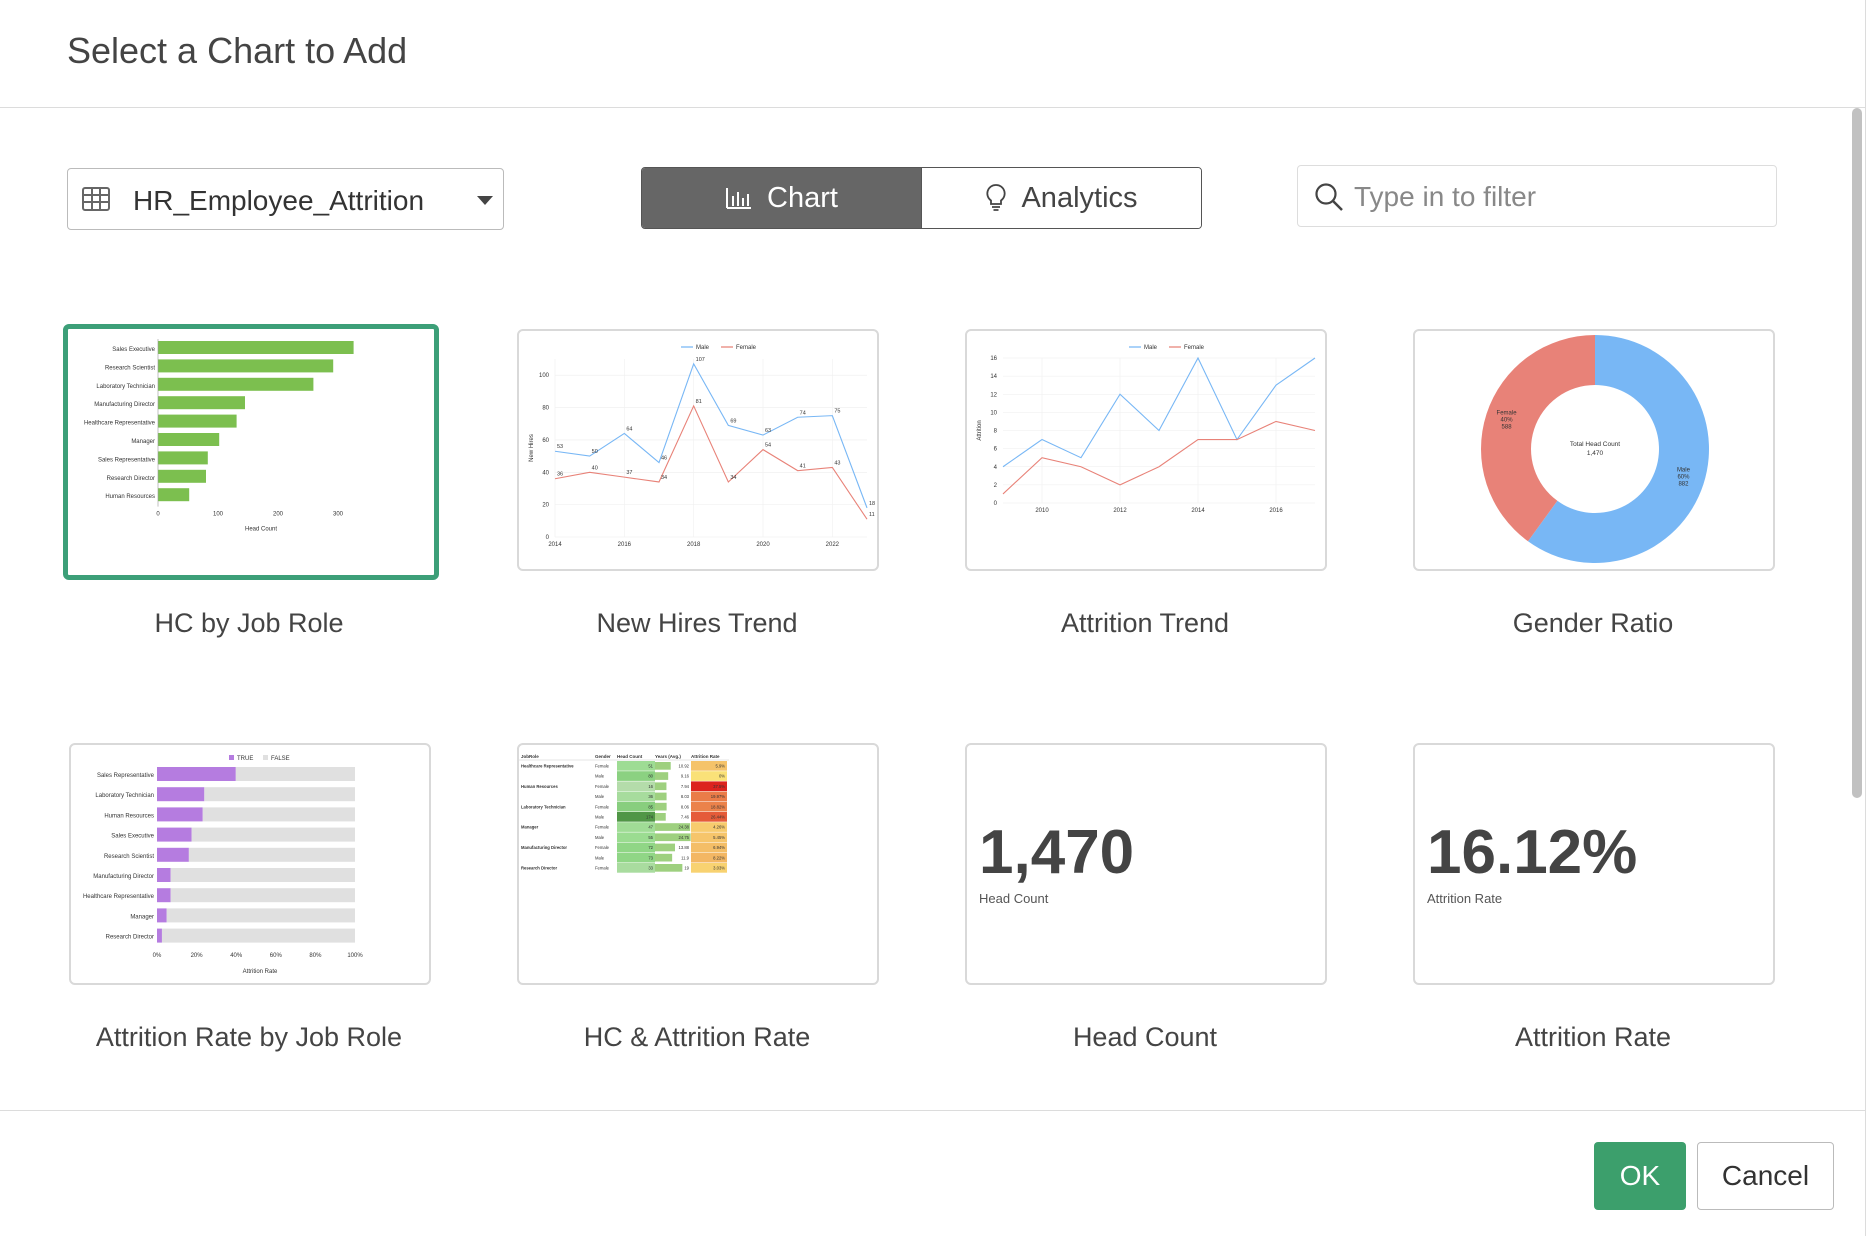 This screenshot has height=1237, width=1866. What do you see at coordinates (837, 463) in the screenshot?
I see `data-label: 43` at bounding box center [837, 463].